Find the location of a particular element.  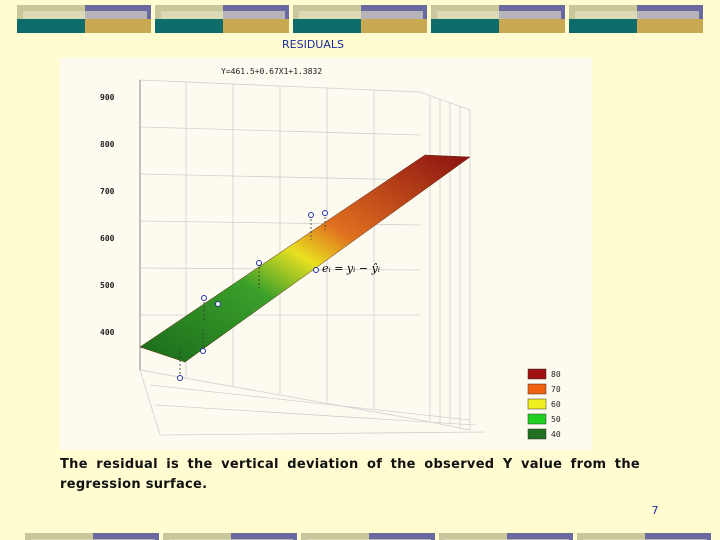

axis-label: 600 is located at coordinates (107, 238).